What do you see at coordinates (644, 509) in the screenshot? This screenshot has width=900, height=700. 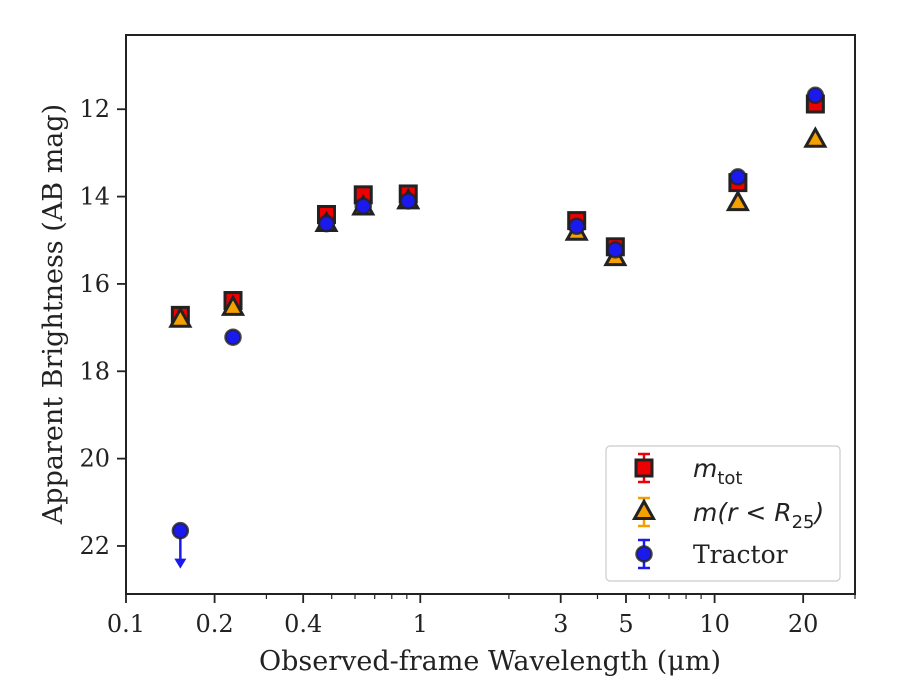 I see `legend-marker-mr25` at bounding box center [644, 509].